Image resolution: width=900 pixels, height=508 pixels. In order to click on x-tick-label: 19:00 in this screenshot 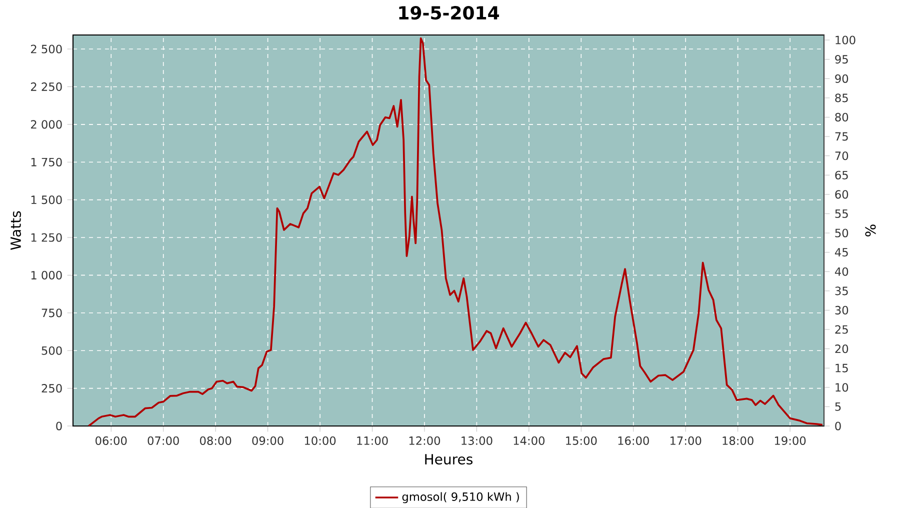, I will do `click(790, 440)`.